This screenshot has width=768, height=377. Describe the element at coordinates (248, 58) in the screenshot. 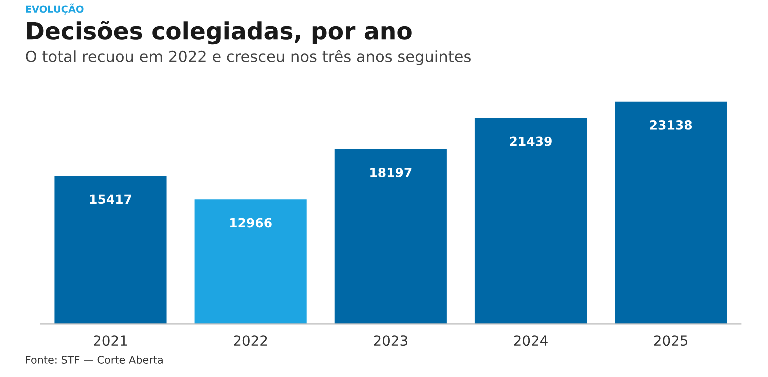

I see `chart-subtitle: O total recuou em 2022 e cresceu nos três anos seguintes` at that location.